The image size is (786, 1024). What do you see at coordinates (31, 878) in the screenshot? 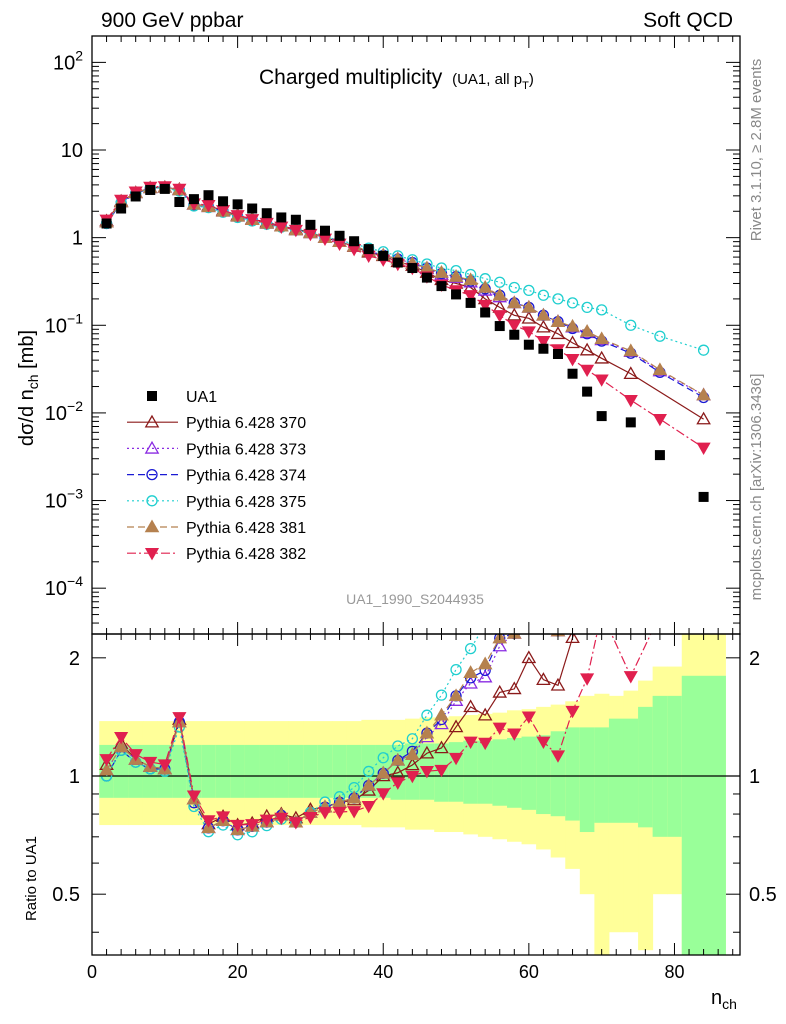
I see `y-axis-label-ratio: Ratio to UA1` at bounding box center [31, 878].